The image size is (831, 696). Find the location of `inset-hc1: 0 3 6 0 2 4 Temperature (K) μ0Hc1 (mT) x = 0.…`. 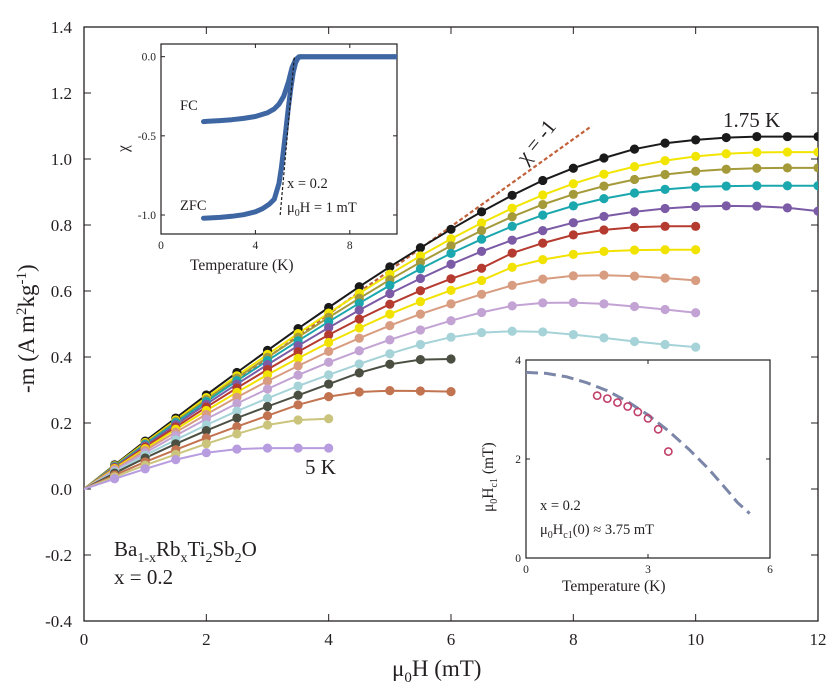

inset-hc1: 0 3 6 0 2 4 Temperature (K) μ0Hc1 (mT) x = 0.… is located at coordinates (626, 475).